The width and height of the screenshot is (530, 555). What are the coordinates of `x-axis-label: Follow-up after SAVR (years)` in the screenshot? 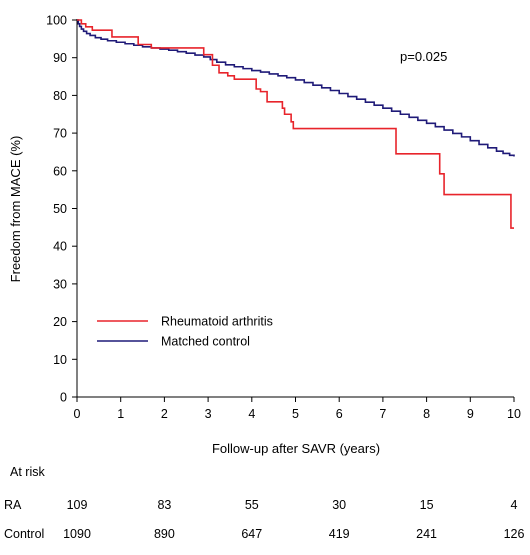 It's located at (296, 448).